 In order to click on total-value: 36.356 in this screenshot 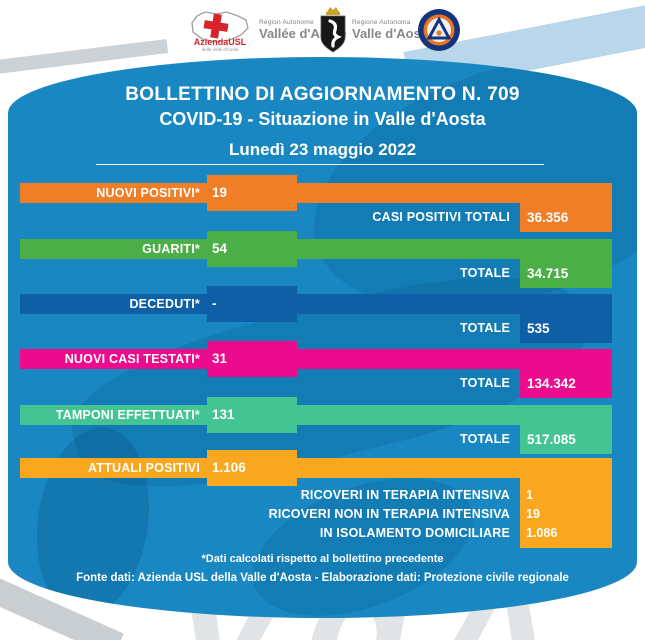, I will do `click(548, 217)`.